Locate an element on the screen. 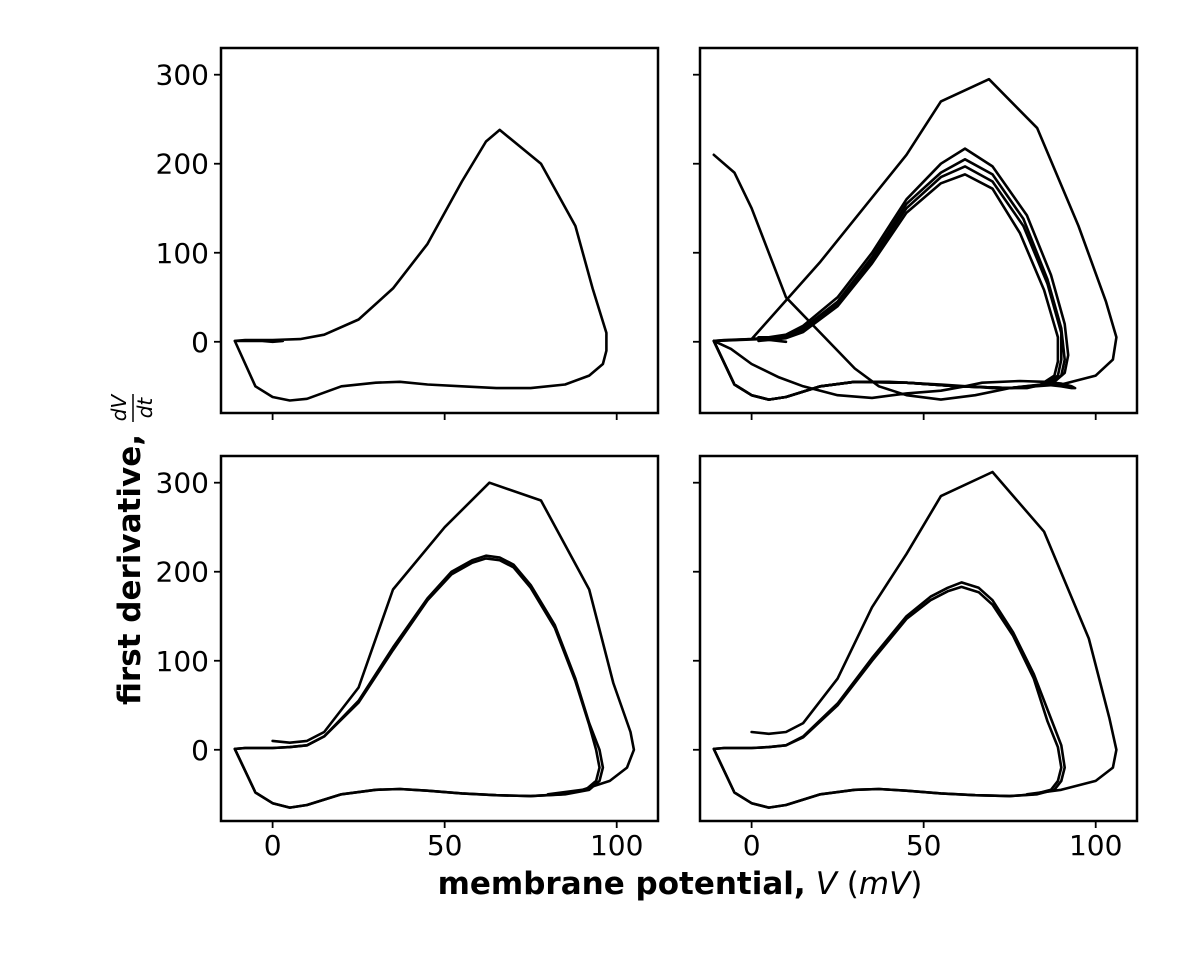 This screenshot has width=1200, height=977. panel-bottom-right-frame is located at coordinates (918, 638).